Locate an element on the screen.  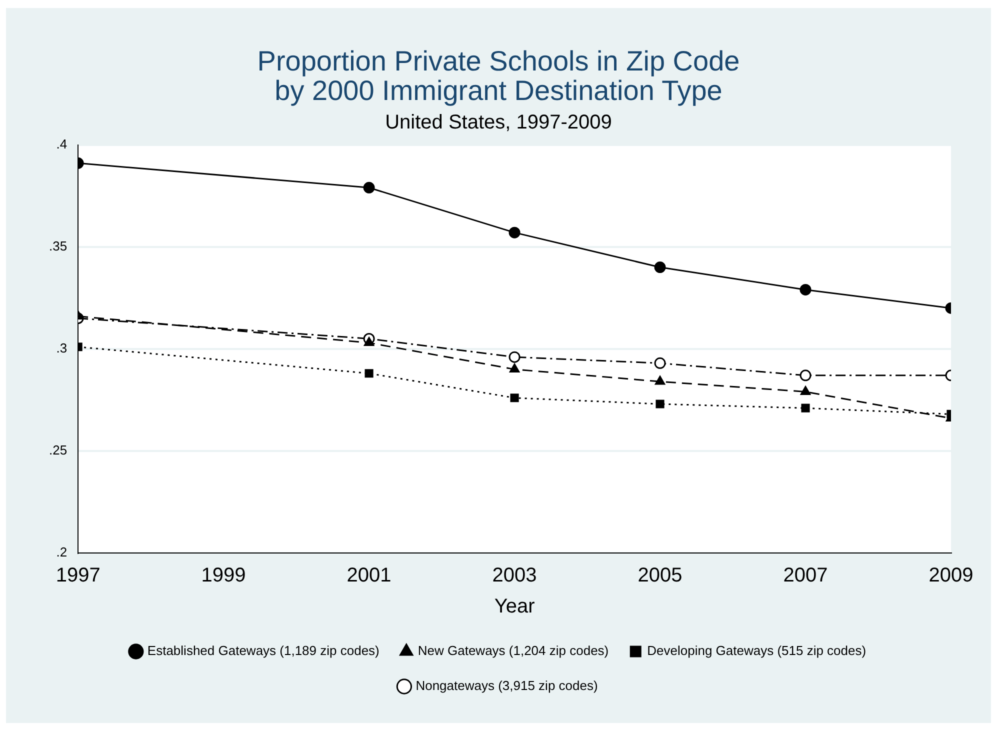
y-tick-label: .25 is located at coordinates (58, 450).